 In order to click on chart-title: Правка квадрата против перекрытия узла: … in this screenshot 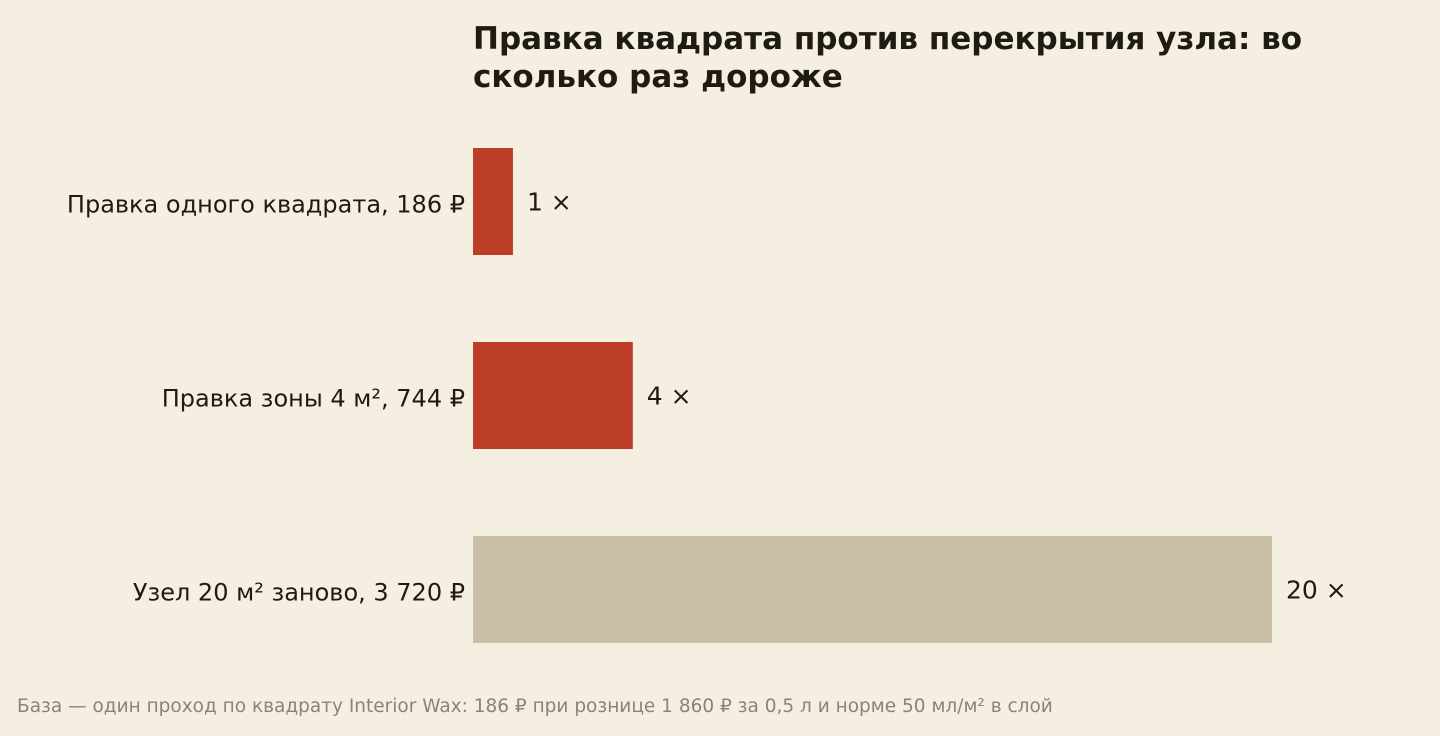, I will do `click(888, 58)`.